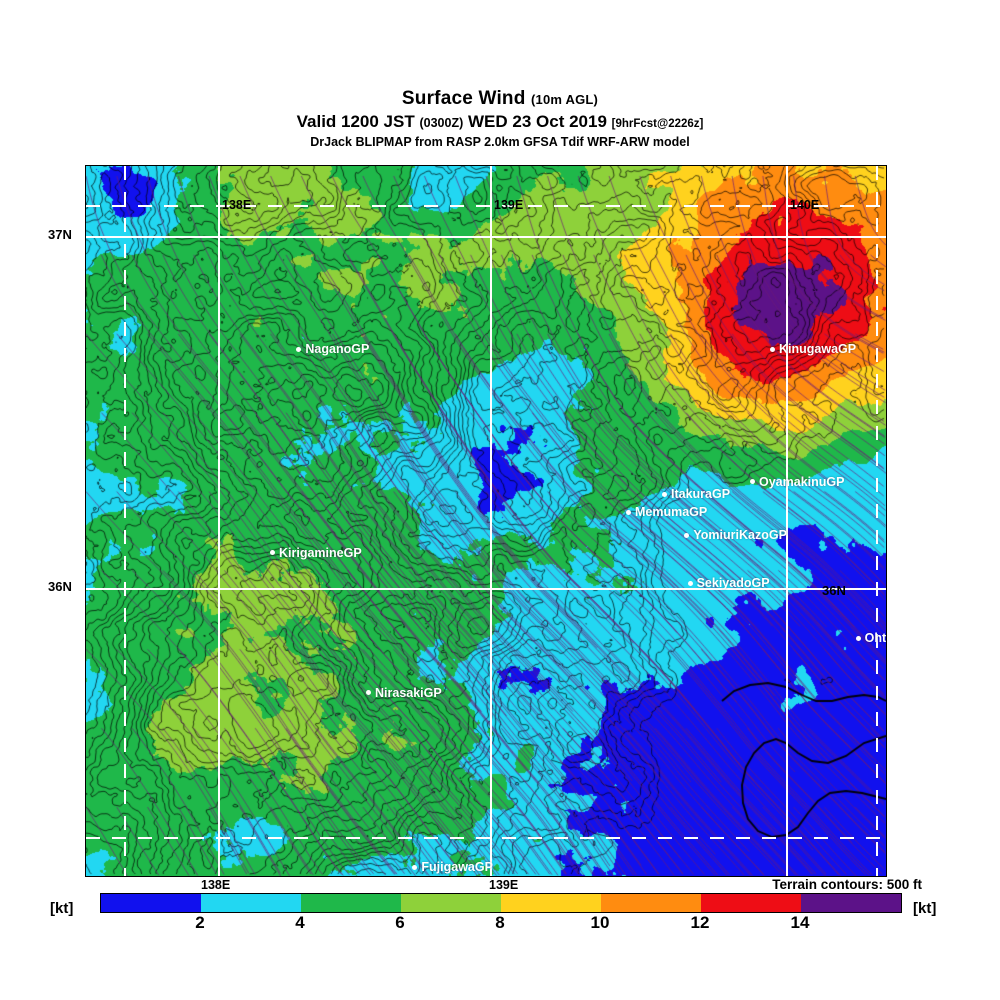 The height and width of the screenshot is (1000, 1000). What do you see at coordinates (701, 494) in the screenshot?
I see `station-label: ItakuraGP` at bounding box center [701, 494].